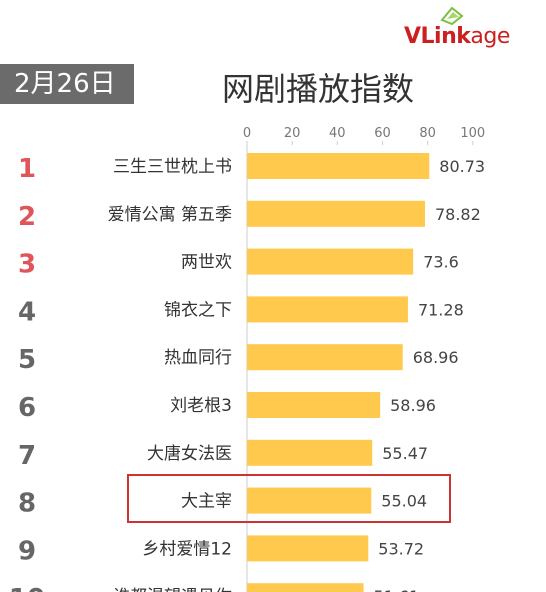 The height and width of the screenshot is (592, 546). Describe the element at coordinates (337, 133) in the screenshot. I see `x-tick-label: 40` at that location.